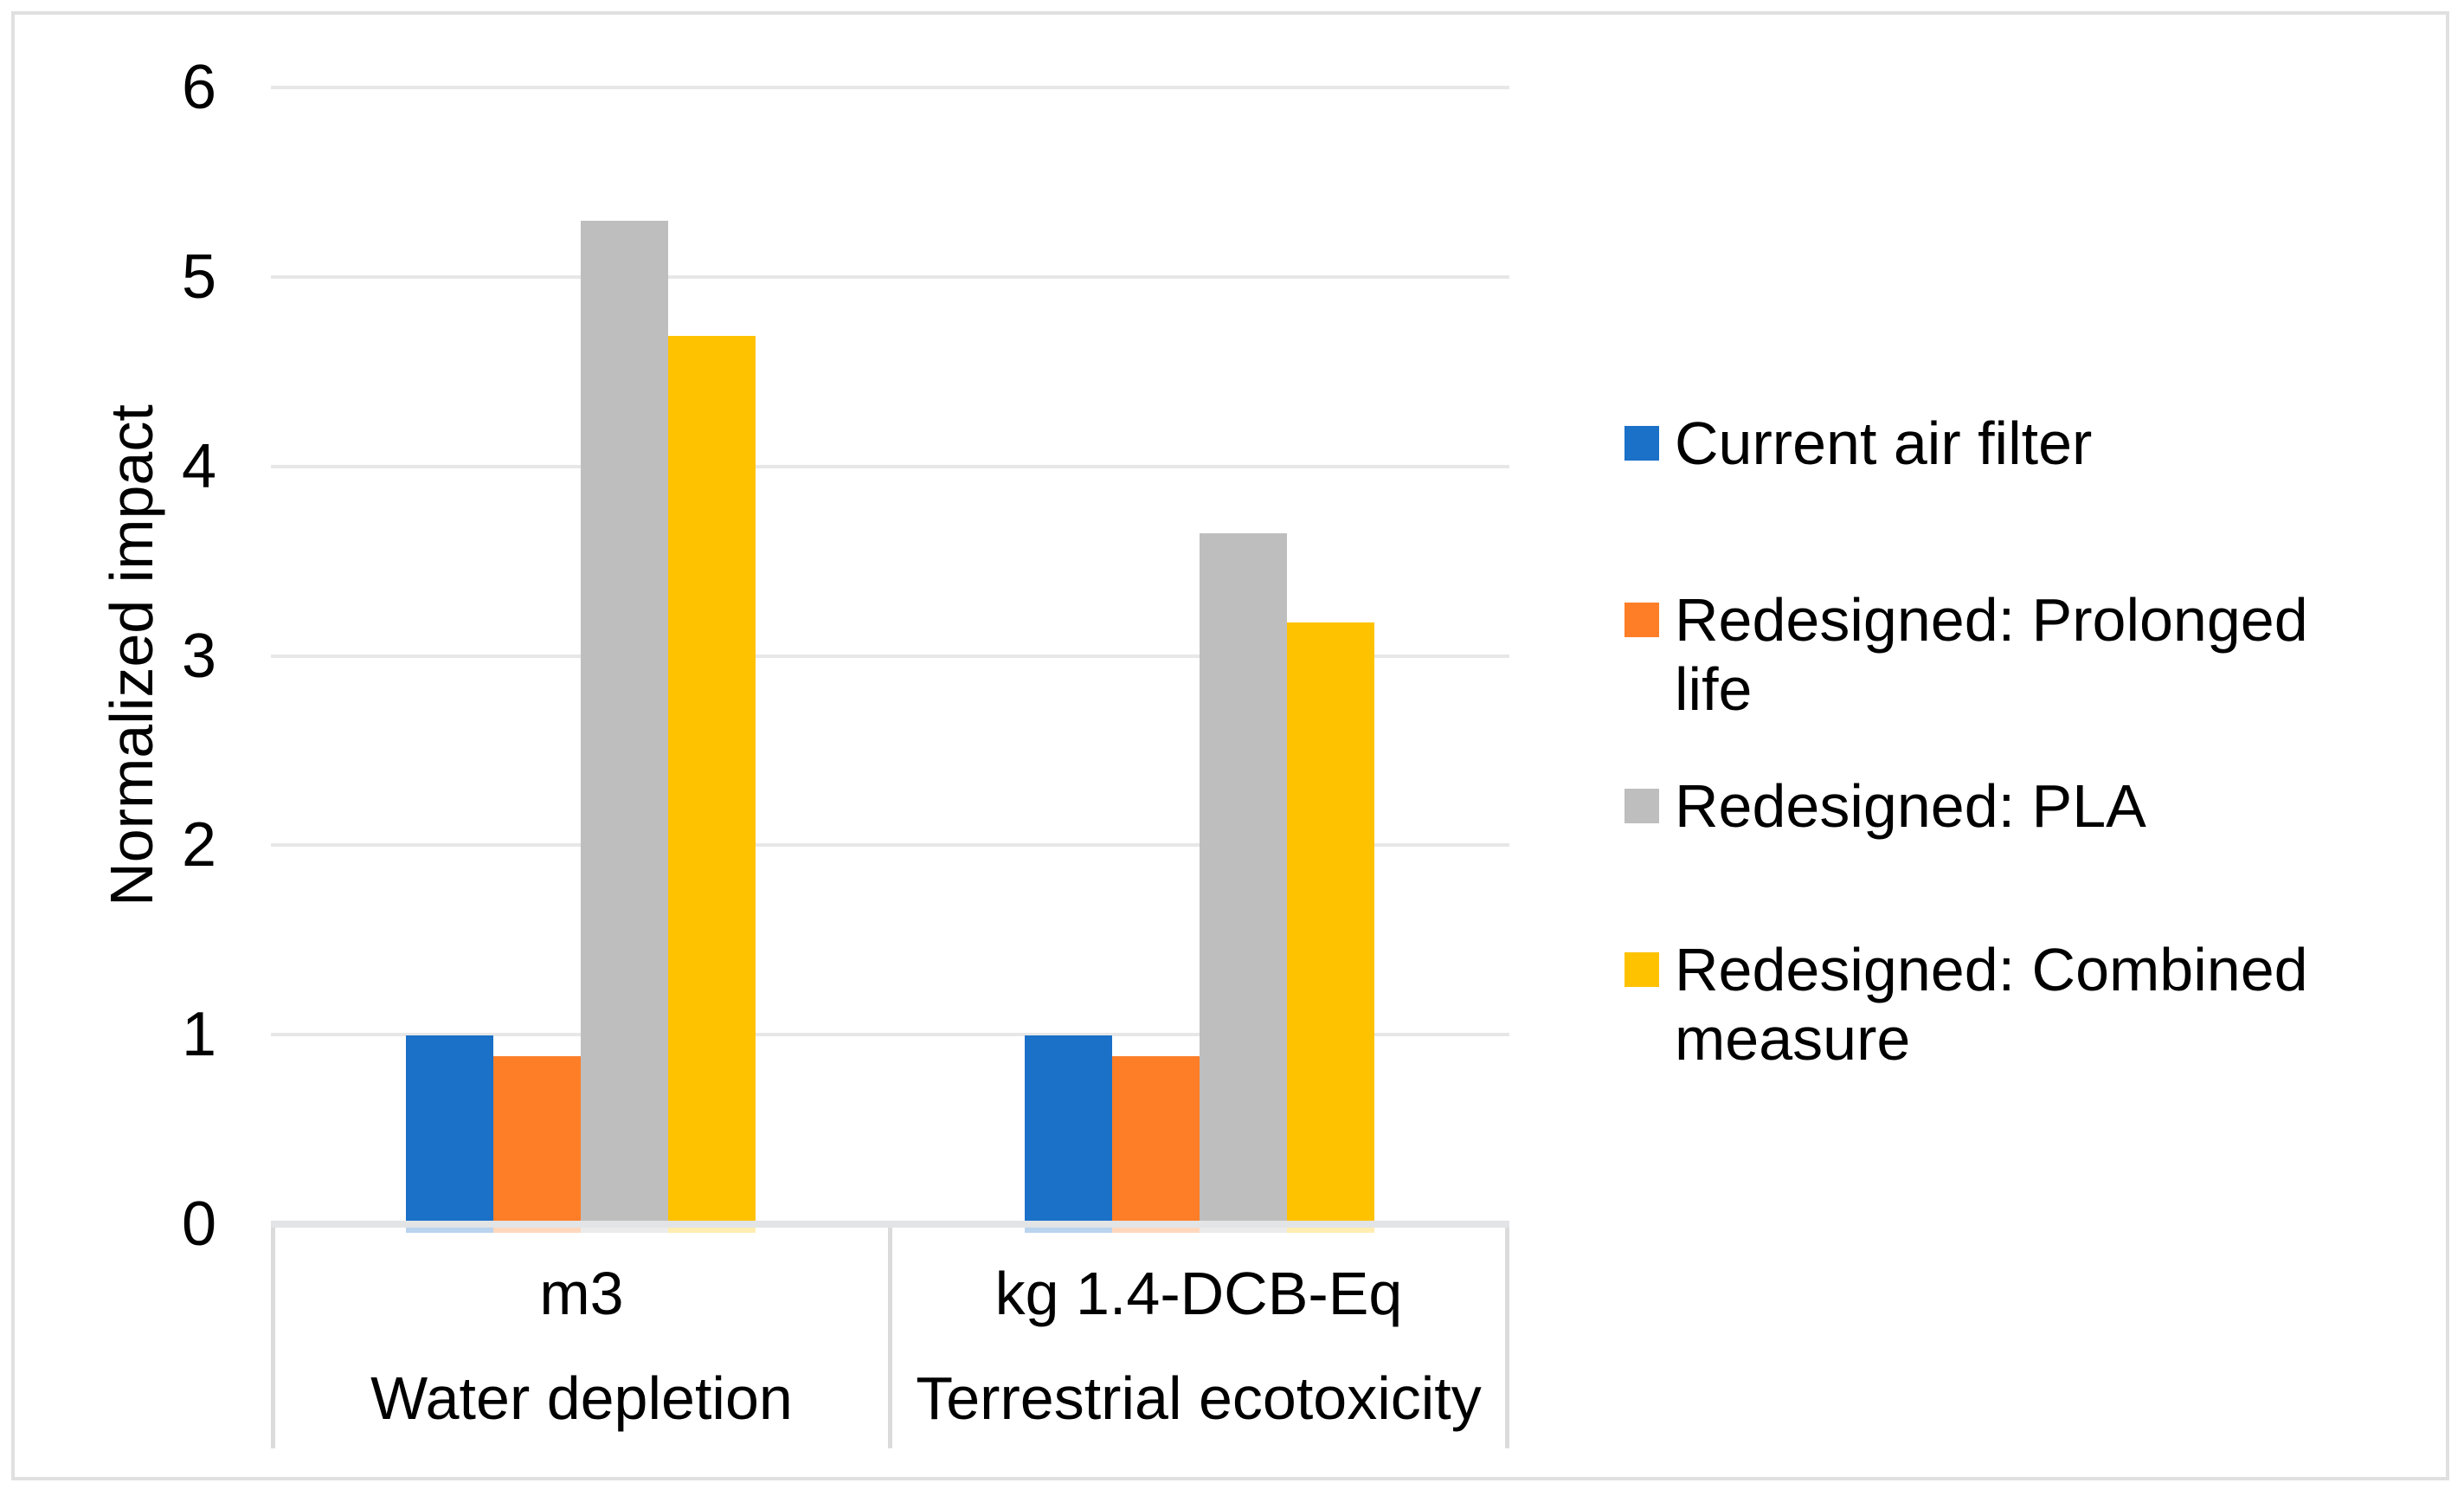 This screenshot has height=1496, width=2464. What do you see at coordinates (1244, 883) in the screenshot?
I see `bar-redesigned-pla-terrestrial-ecotoxicity` at bounding box center [1244, 883].